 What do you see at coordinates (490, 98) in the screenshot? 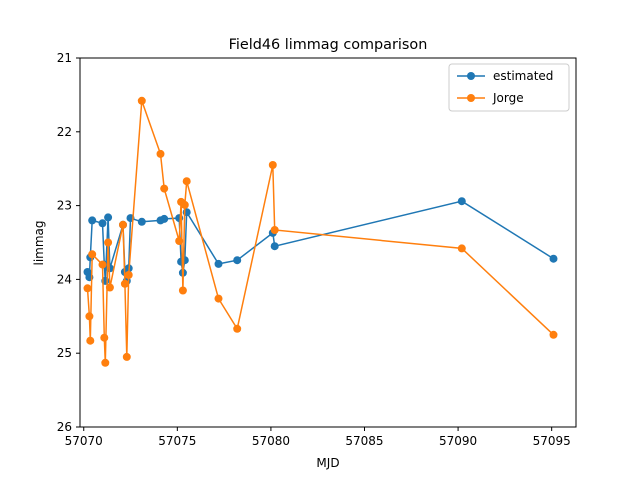
I see `legend-item: Jorge` at bounding box center [490, 98].